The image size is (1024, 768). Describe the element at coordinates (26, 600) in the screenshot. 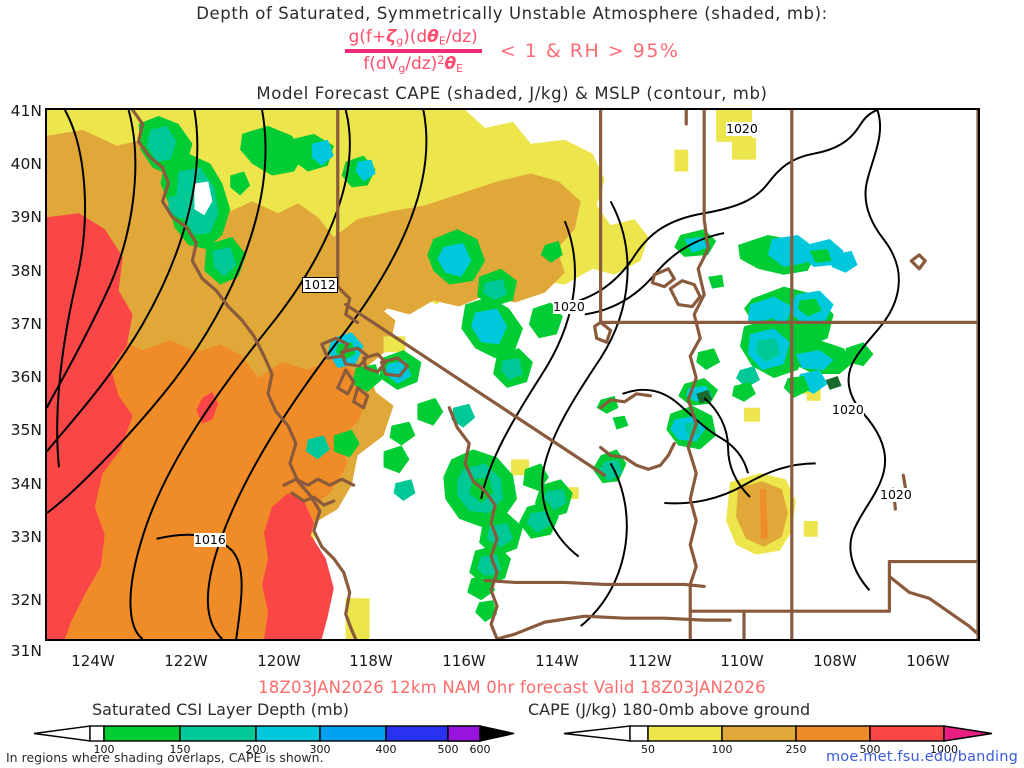

I see `y-tick-label: 32N` at that location.